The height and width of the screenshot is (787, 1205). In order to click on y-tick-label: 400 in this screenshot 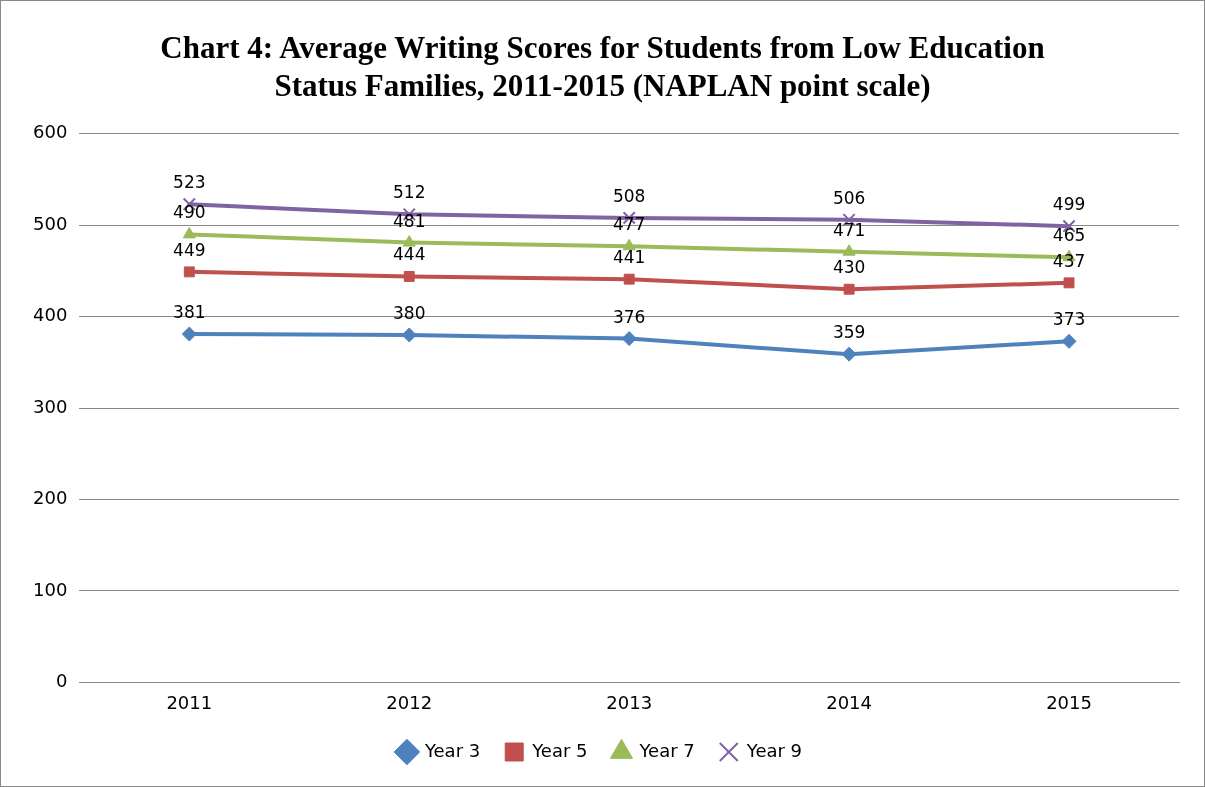, I will do `click(50, 315)`.